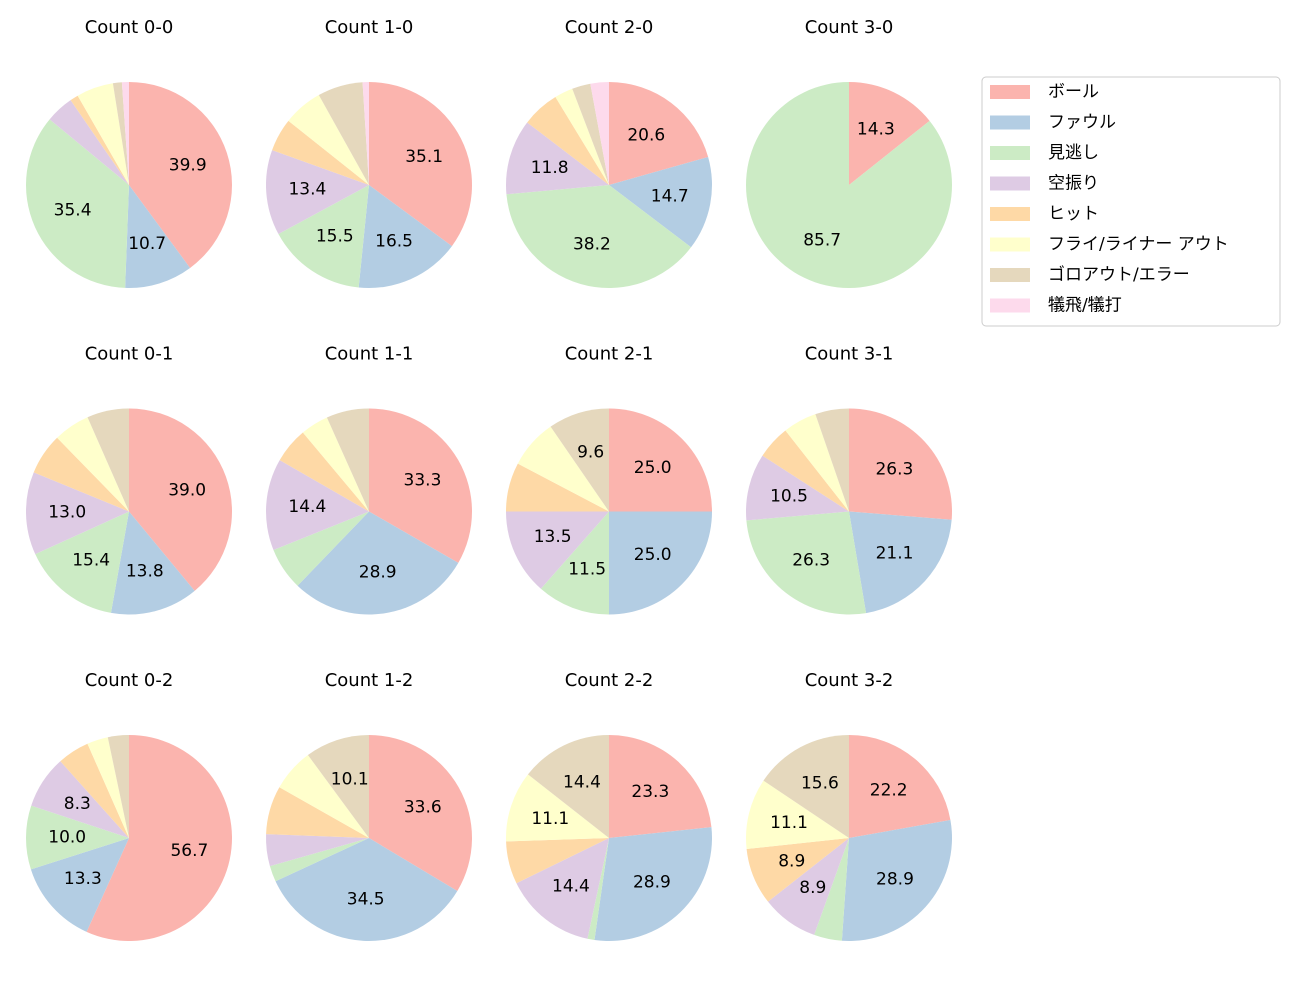  Describe the element at coordinates (609, 354) in the screenshot. I see `chart-title: Count 2-1` at that location.